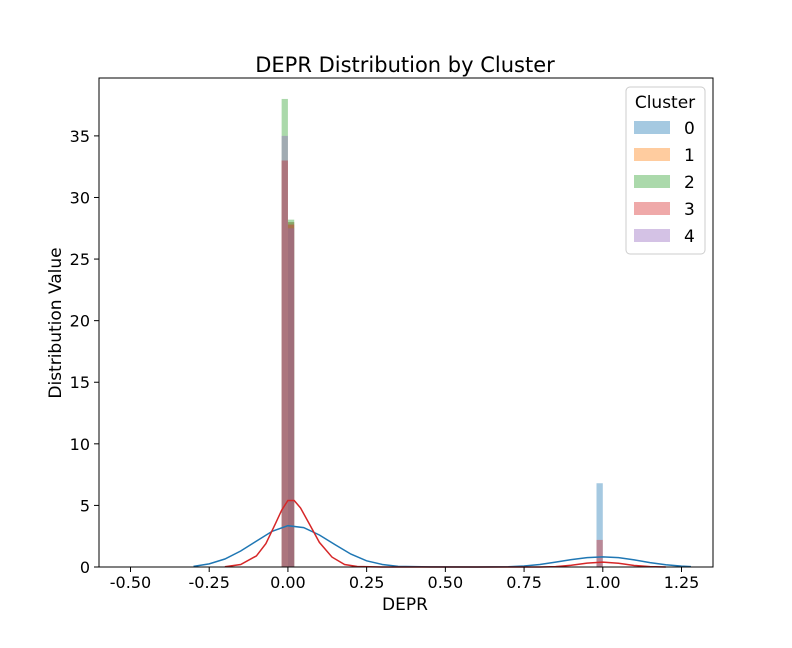  I want to click on x-tick-label: 0.00, so click(288, 582).